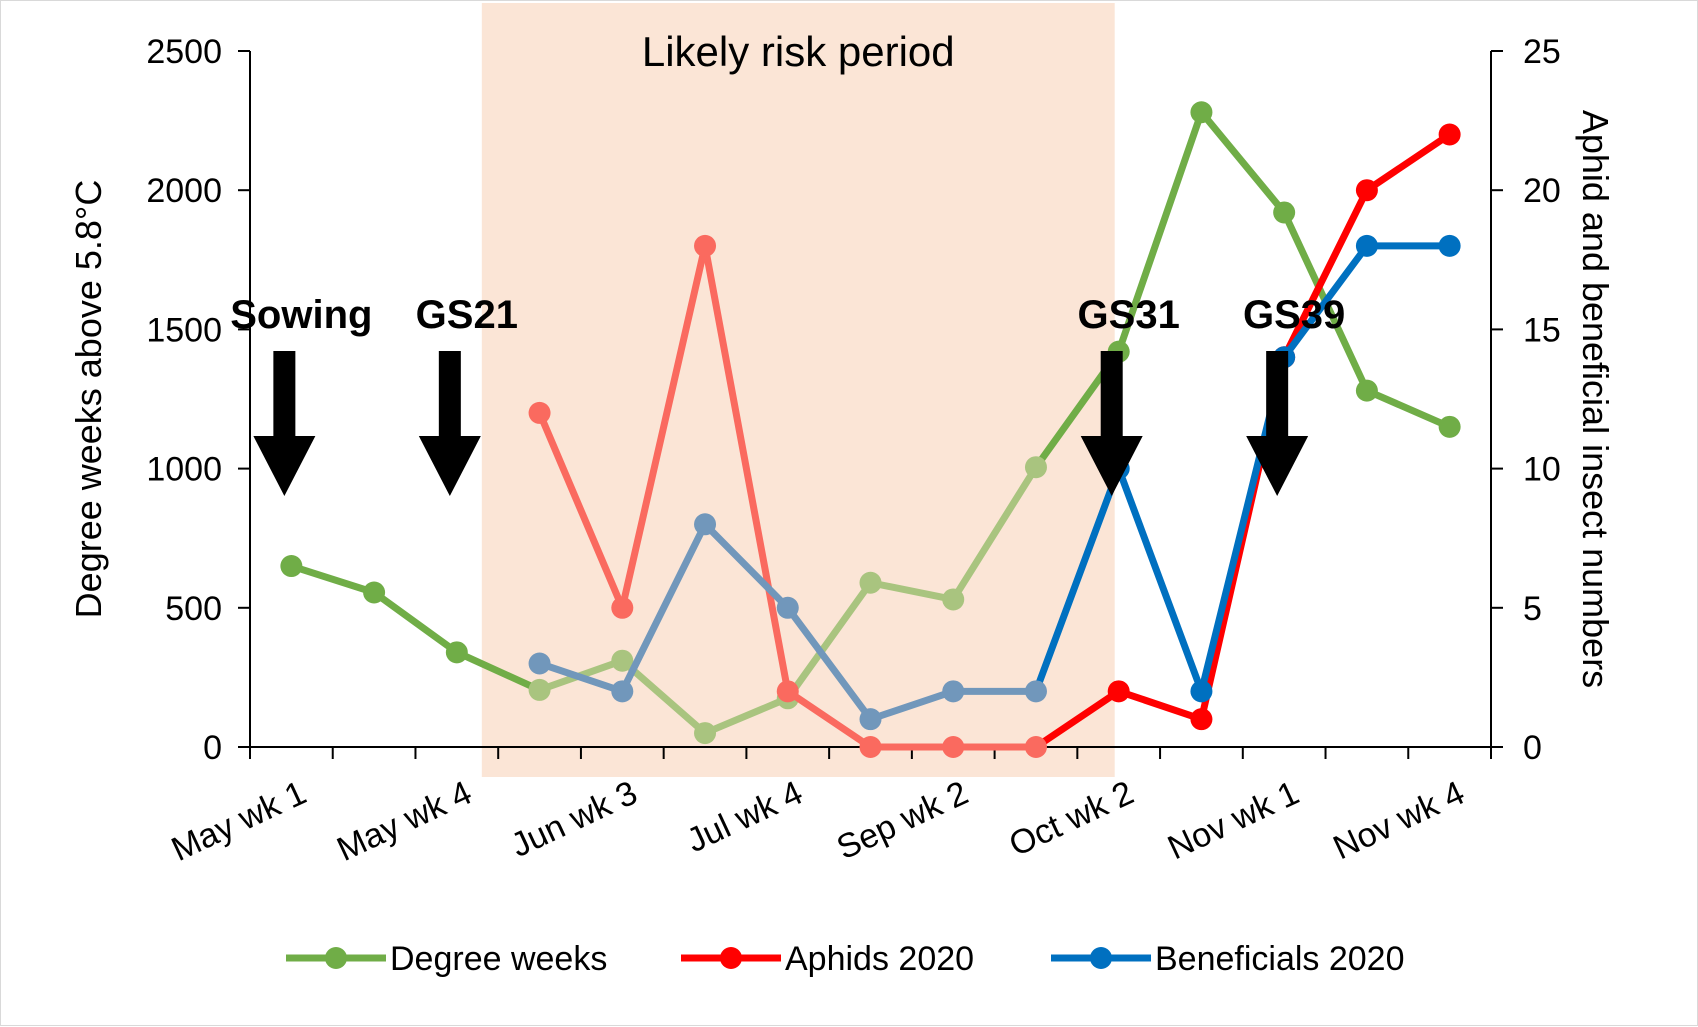 The image size is (1698, 1027). Describe the element at coordinates (827, 959) in the screenshot. I see `legend-item-aphids-2020: Aphids 2020` at that location.